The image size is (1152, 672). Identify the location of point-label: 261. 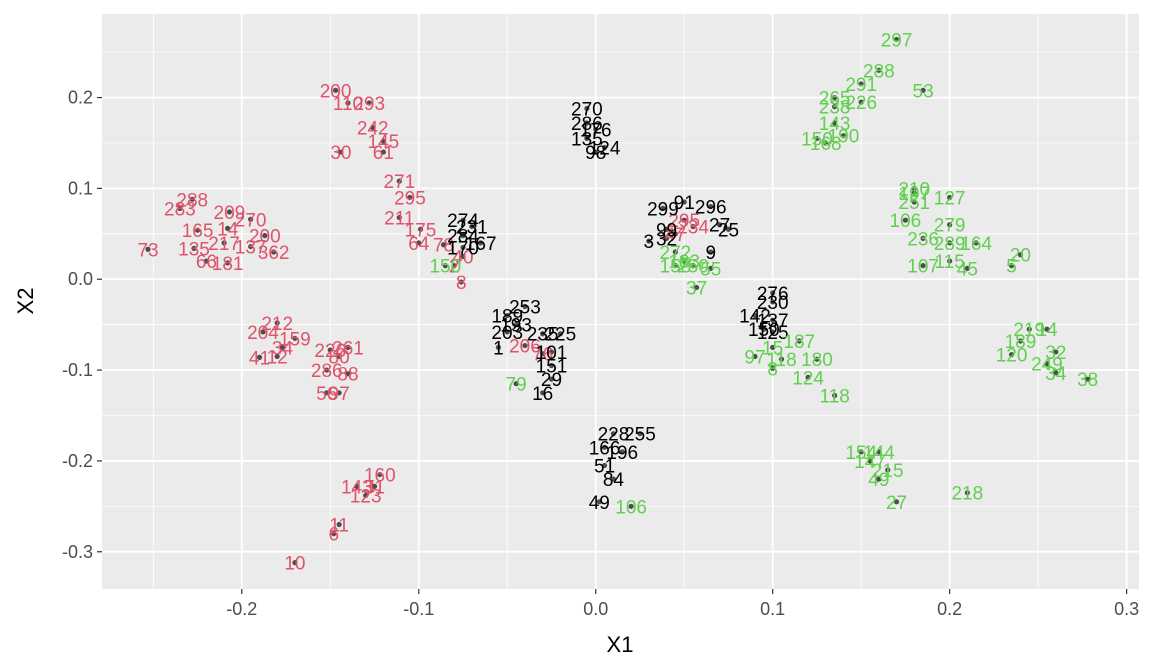
(348, 348).